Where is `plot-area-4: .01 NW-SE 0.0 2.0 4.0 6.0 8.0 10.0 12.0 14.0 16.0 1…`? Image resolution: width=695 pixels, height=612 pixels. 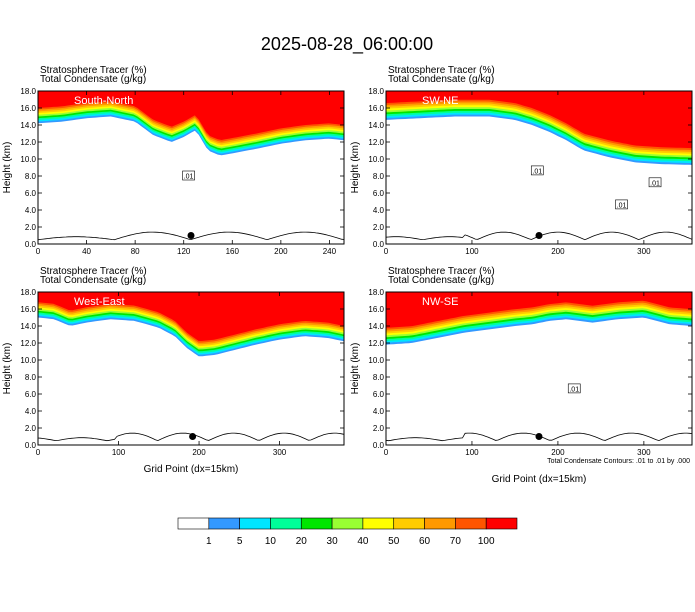 plot-area-4: .01 NW-SE 0.0 2.0 4.0 6.0 8.0 10.0 12.0 14.0 16.0 1… is located at coordinates (521, 372).